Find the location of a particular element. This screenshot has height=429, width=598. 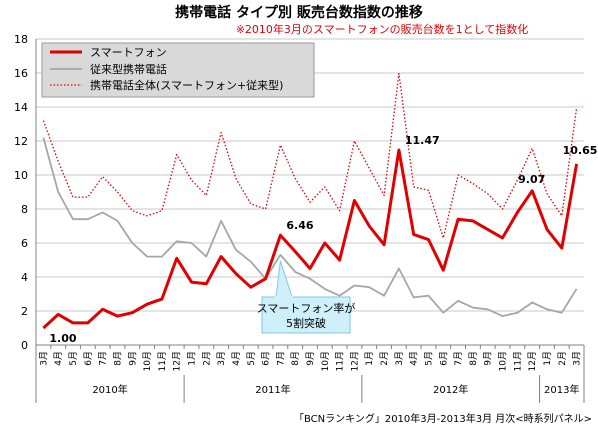

y-tick-label: 6 is located at coordinates (24, 243).